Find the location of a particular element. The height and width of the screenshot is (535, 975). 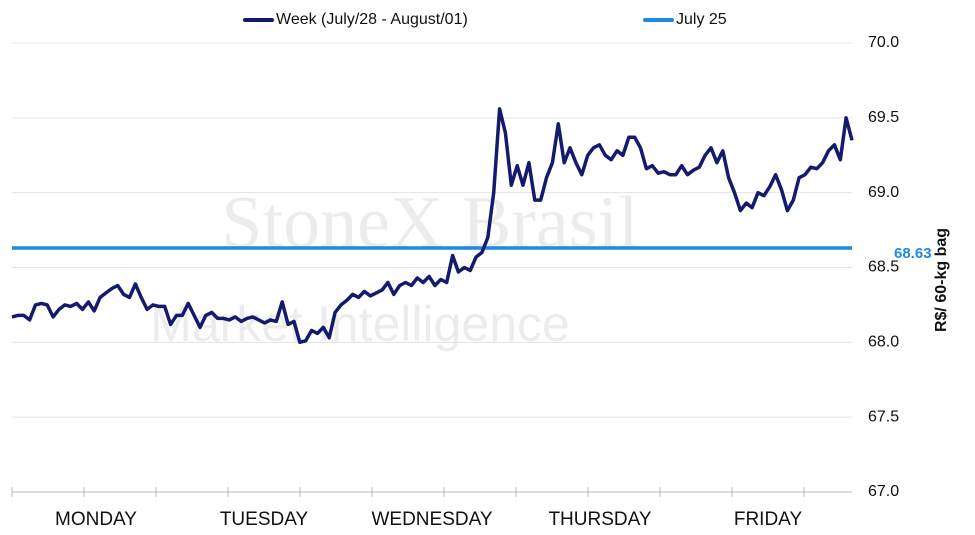

y-axis-label: R$/ 60-kg bag is located at coordinates (941, 280).